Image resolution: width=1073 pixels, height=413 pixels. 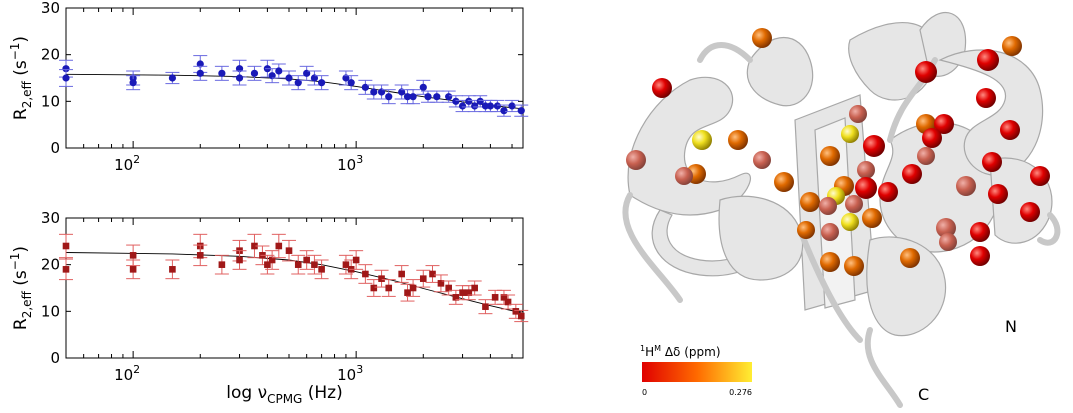 What do you see at coordinates (284, 394) in the screenshot?
I see `x-axis-label: log νCPMG (Hz)` at bounding box center [284, 394].